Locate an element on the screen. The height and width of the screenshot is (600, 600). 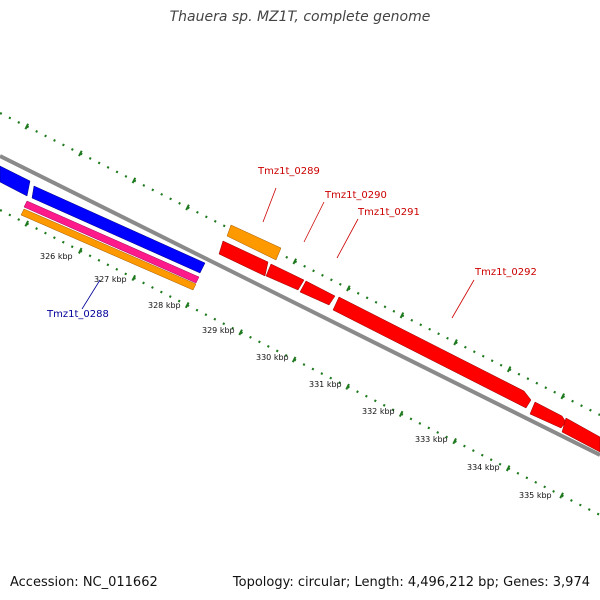
map-title: Thauera sp. MZ1T, complete genome is located at coordinates (300, 17).